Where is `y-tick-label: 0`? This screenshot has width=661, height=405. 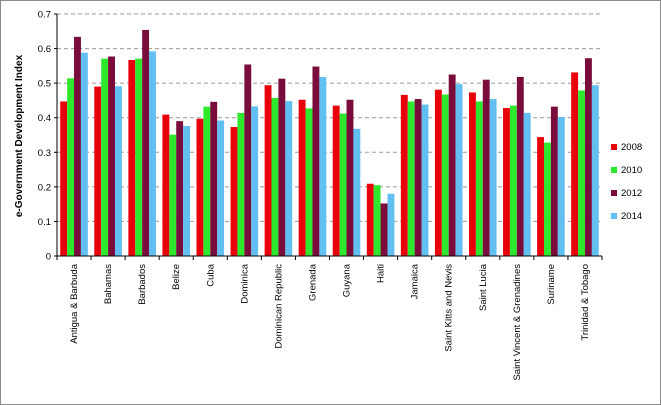
y-tick-label: 0 is located at coordinates (48, 257).